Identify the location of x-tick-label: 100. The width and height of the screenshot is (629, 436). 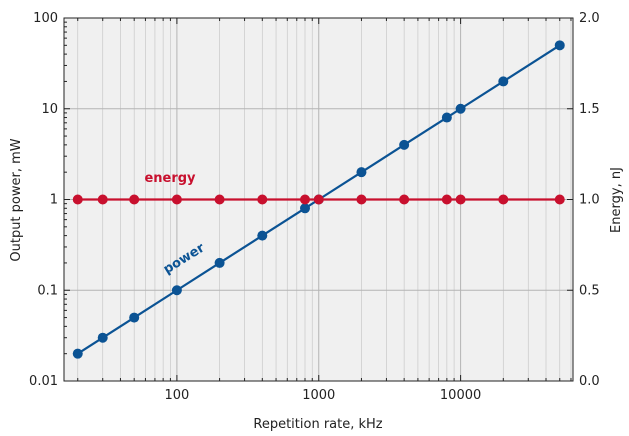
(176, 395).